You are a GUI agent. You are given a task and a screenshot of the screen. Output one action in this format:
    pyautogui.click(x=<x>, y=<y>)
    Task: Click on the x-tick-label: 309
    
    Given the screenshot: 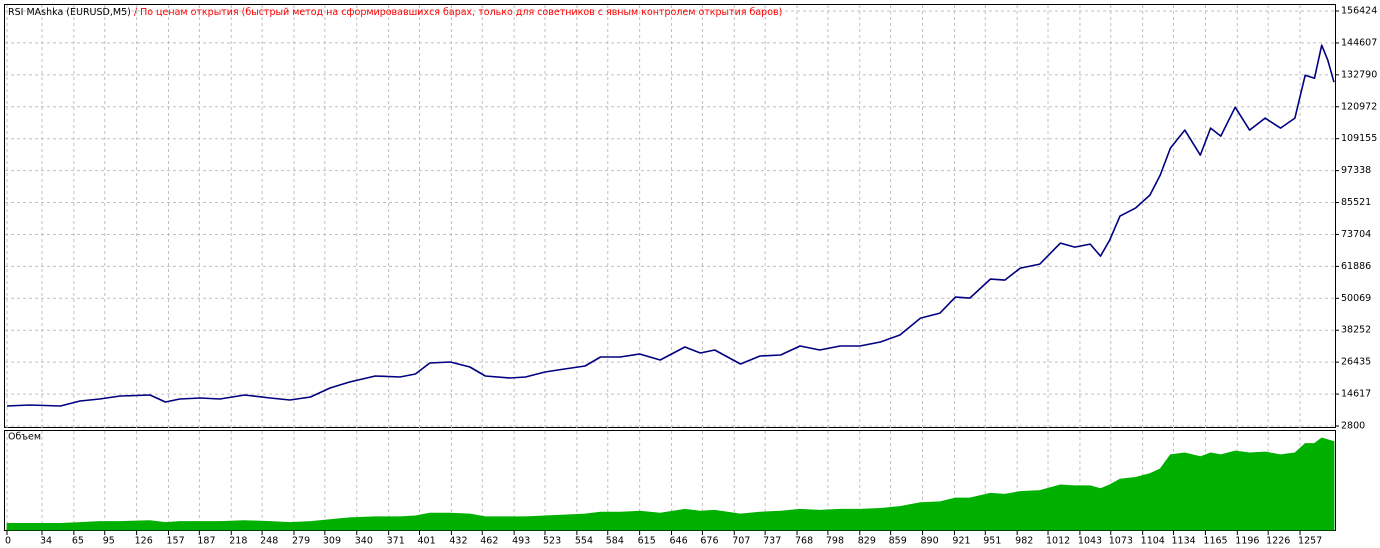 What is the action you would take?
    pyautogui.click(x=332, y=541)
    